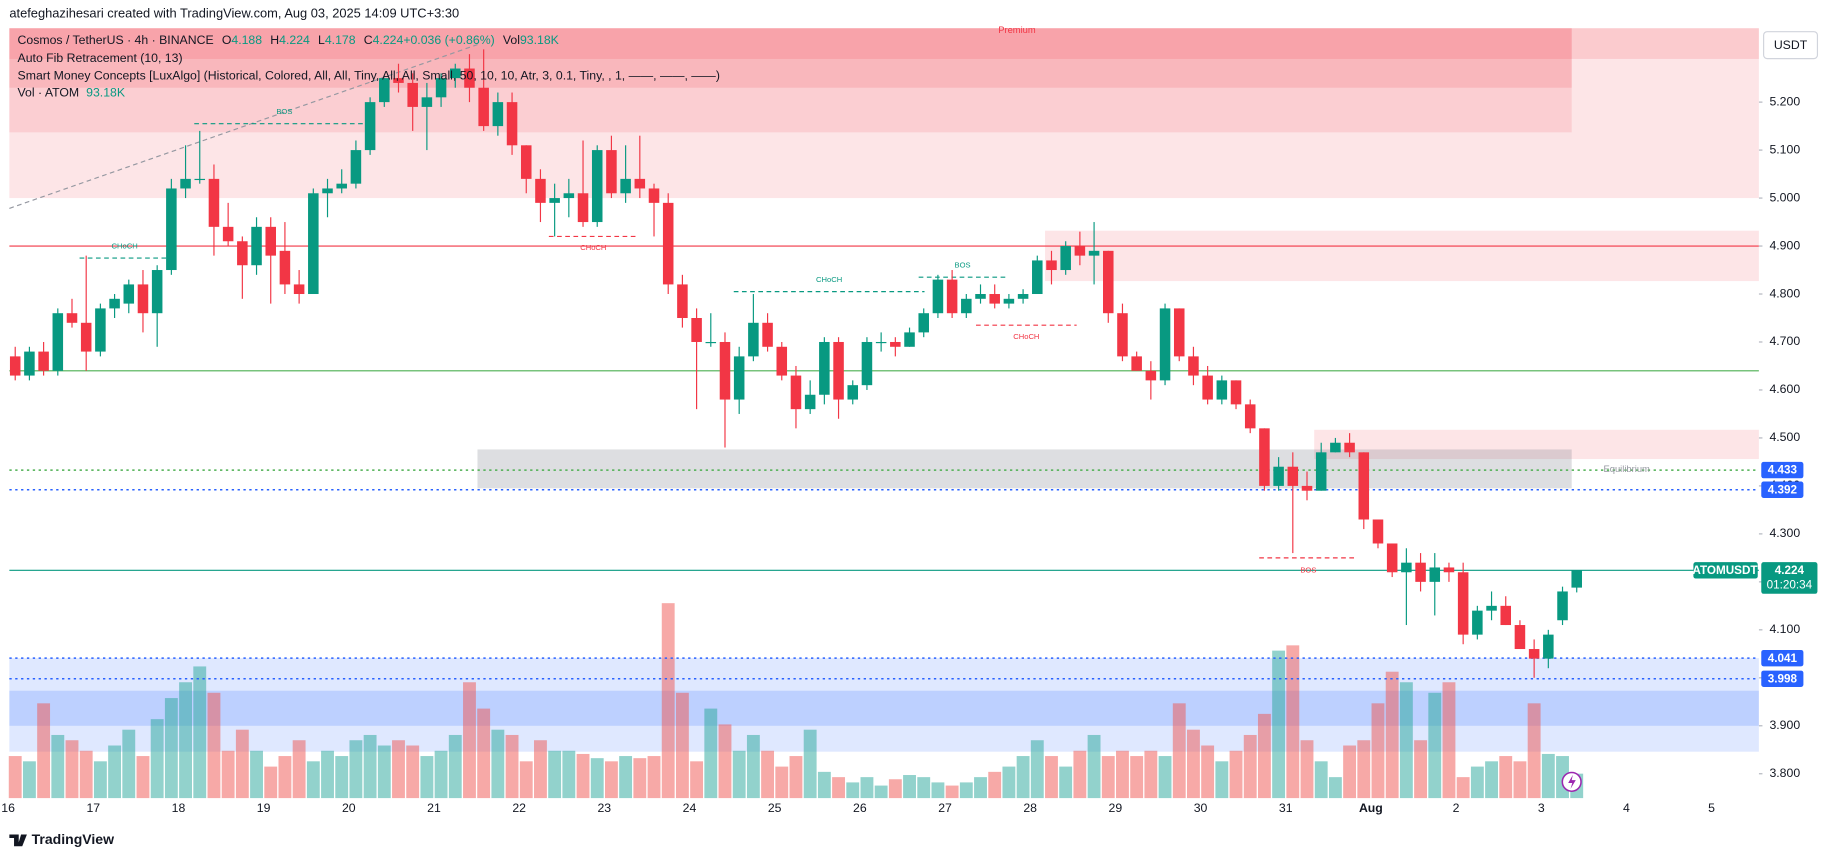 This screenshot has width=1835, height=858. Describe the element at coordinates (1627, 469) in the screenshot. I see `zone-label: Equilibrium` at that location.